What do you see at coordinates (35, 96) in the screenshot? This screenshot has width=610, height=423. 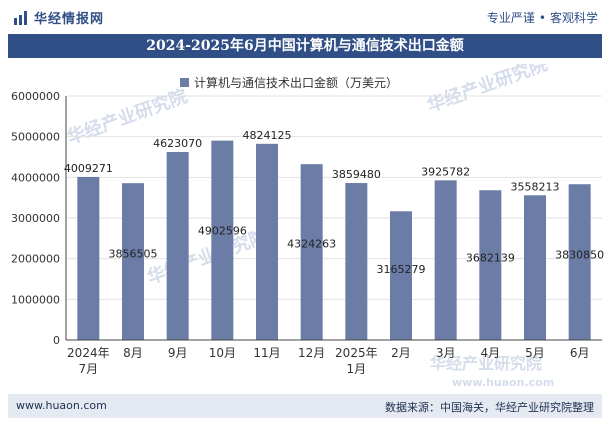 I see `y-tick-label: 6000000` at bounding box center [35, 96].